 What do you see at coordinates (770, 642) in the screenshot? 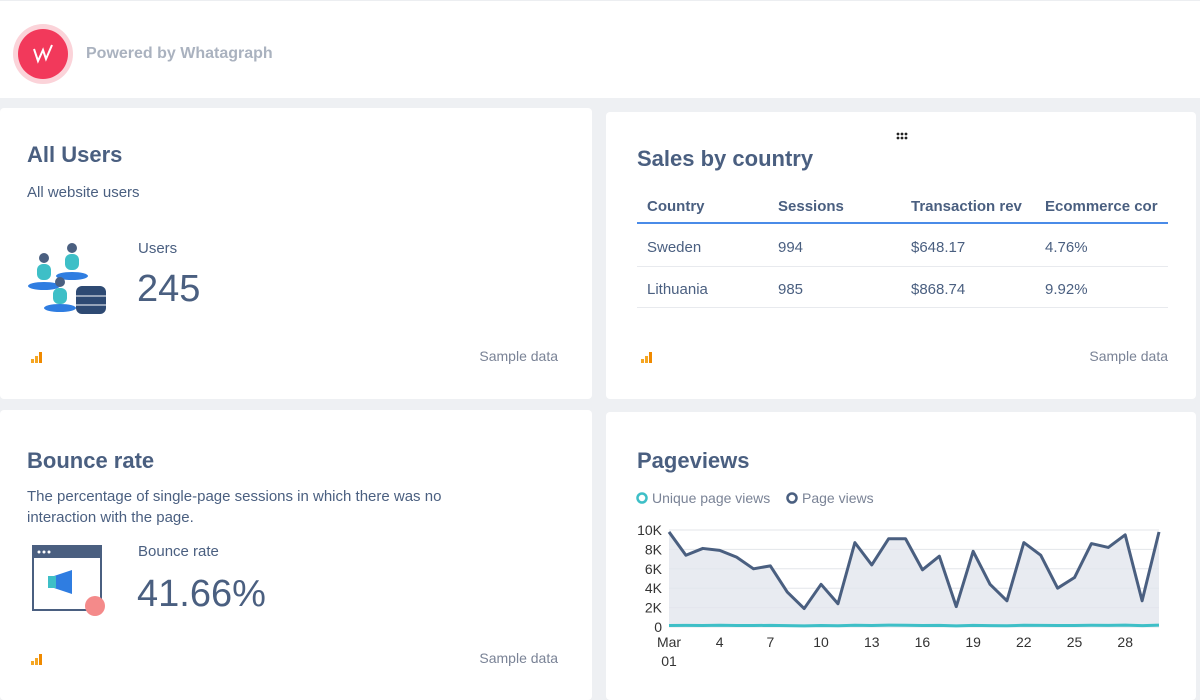
I see `x-tick-label: 7` at bounding box center [770, 642].